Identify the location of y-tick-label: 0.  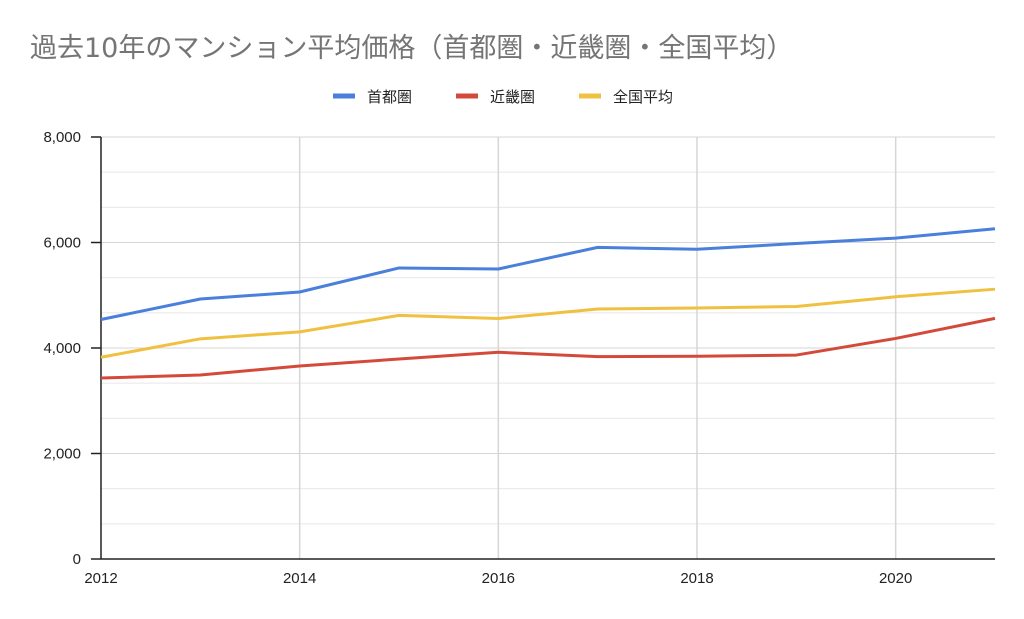
(77, 559).